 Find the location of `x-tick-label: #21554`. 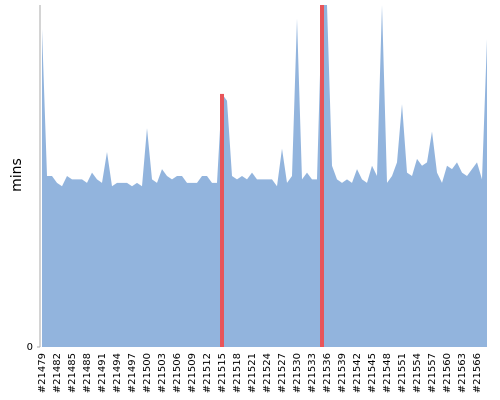

x-tick-label: #21554 is located at coordinates (417, 373).